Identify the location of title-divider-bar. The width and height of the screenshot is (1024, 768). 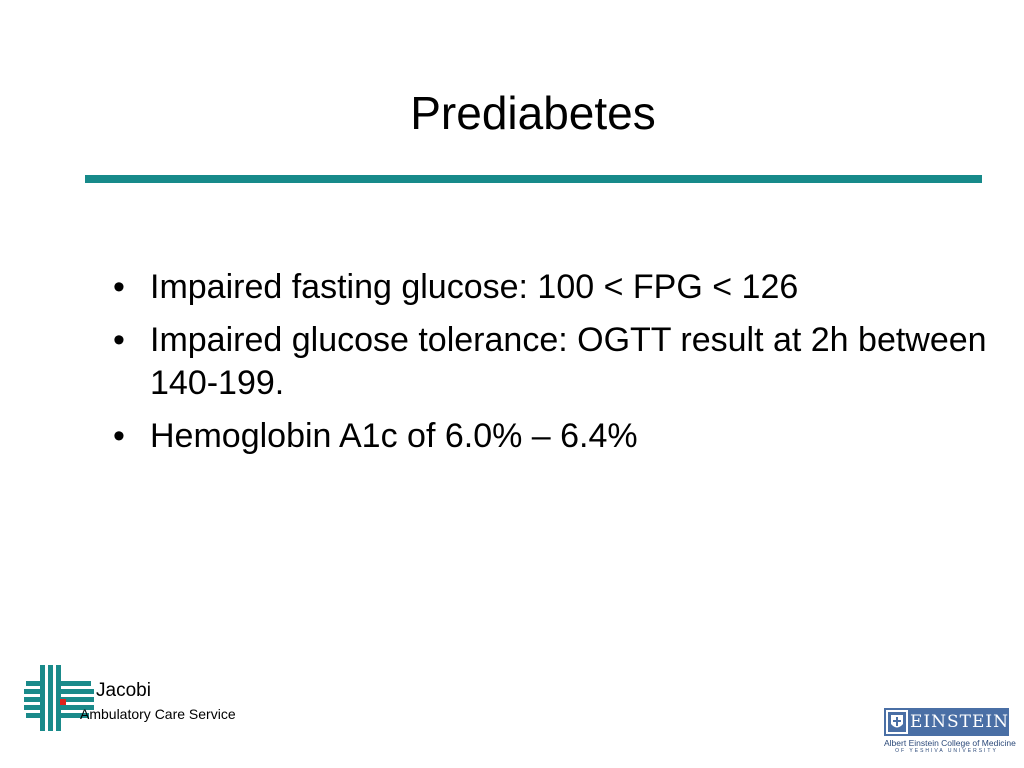
(533, 179).